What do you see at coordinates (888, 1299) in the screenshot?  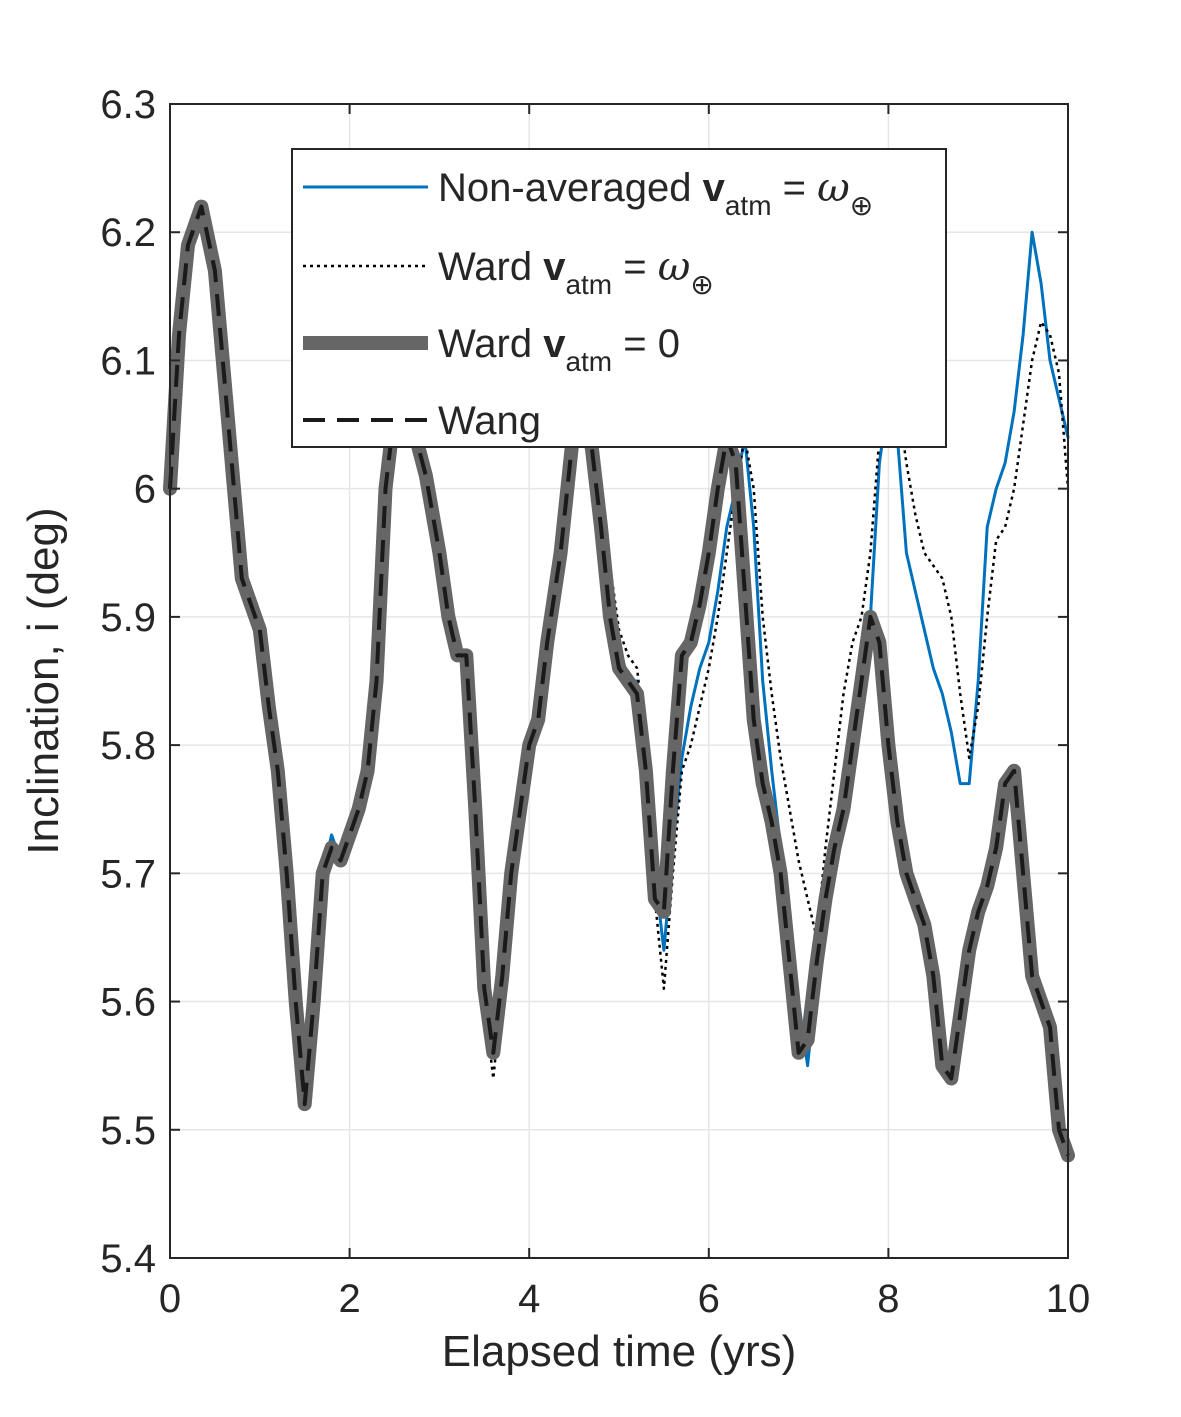 I see `x-tick-label: 8` at bounding box center [888, 1299].